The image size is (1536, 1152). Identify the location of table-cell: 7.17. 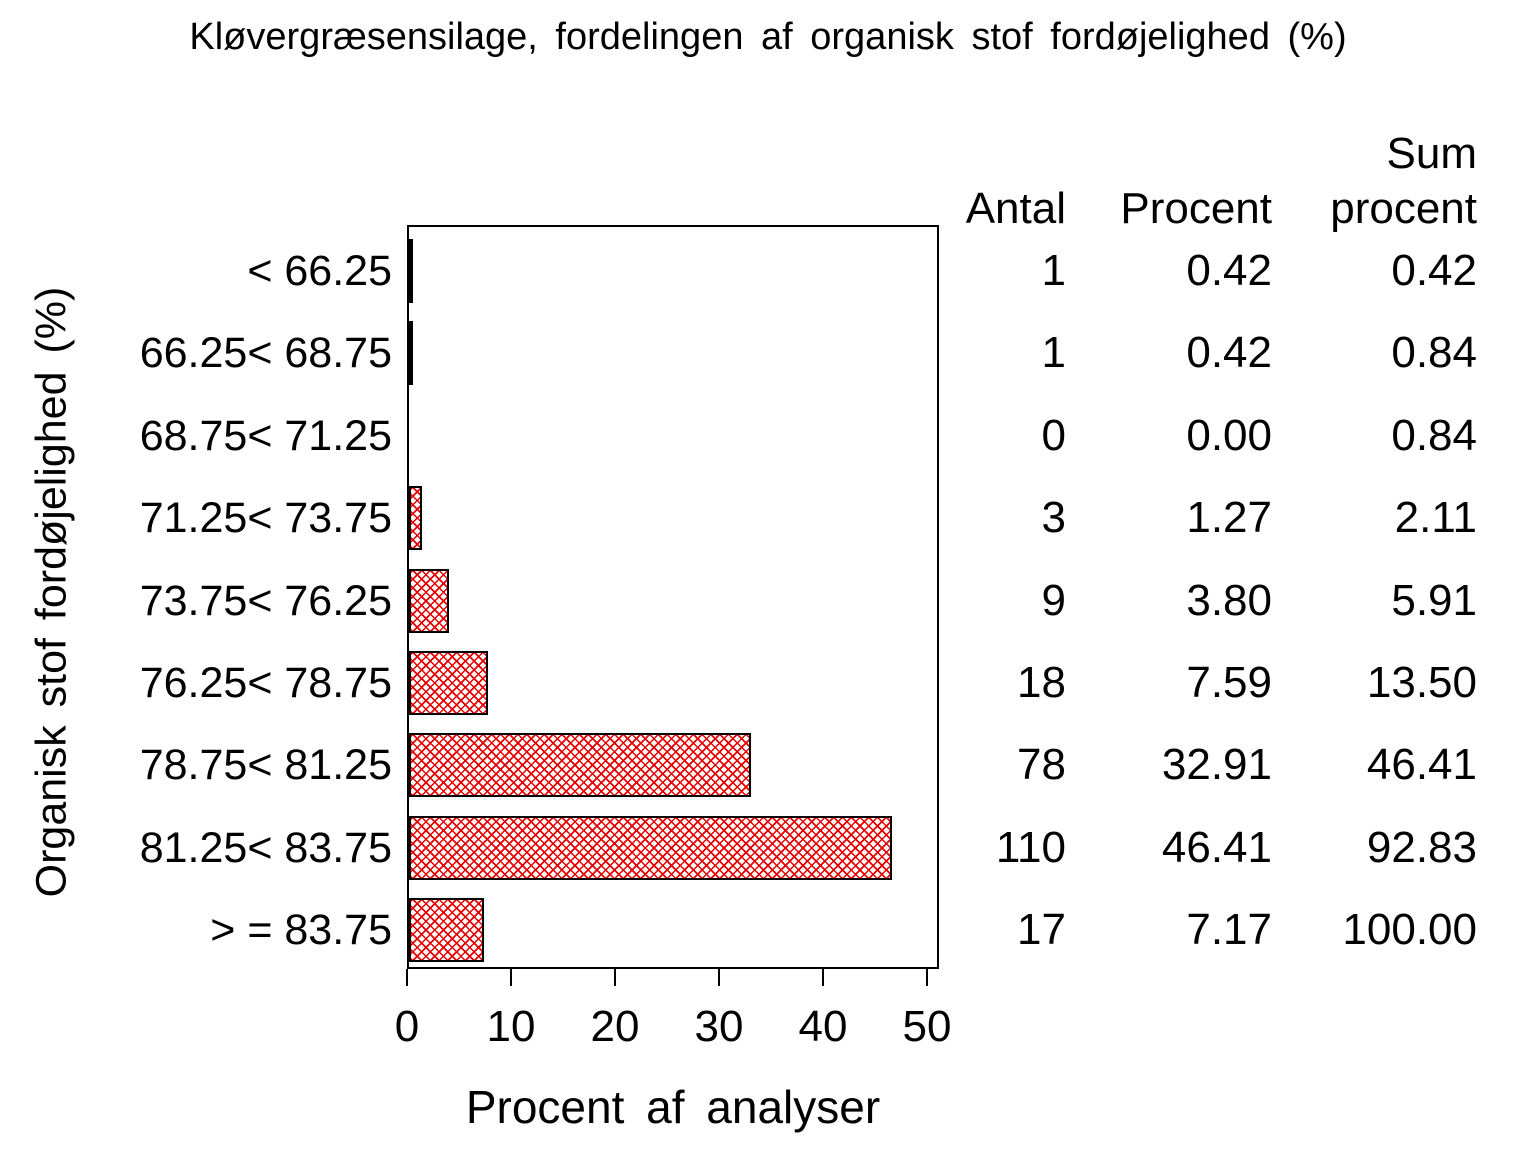
(1229, 930).